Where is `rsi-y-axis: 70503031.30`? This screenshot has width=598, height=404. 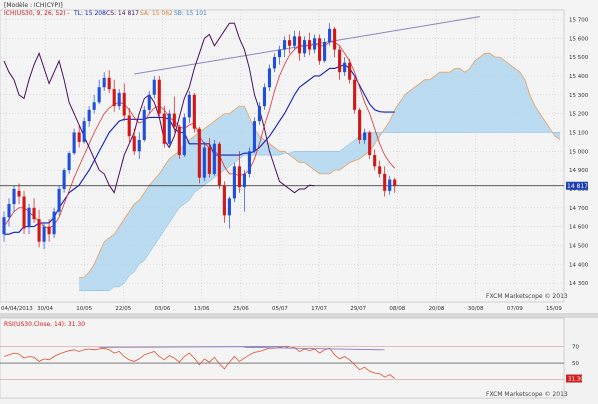
rsi-y-axis: 70503031.30 is located at coordinates (575, 364).